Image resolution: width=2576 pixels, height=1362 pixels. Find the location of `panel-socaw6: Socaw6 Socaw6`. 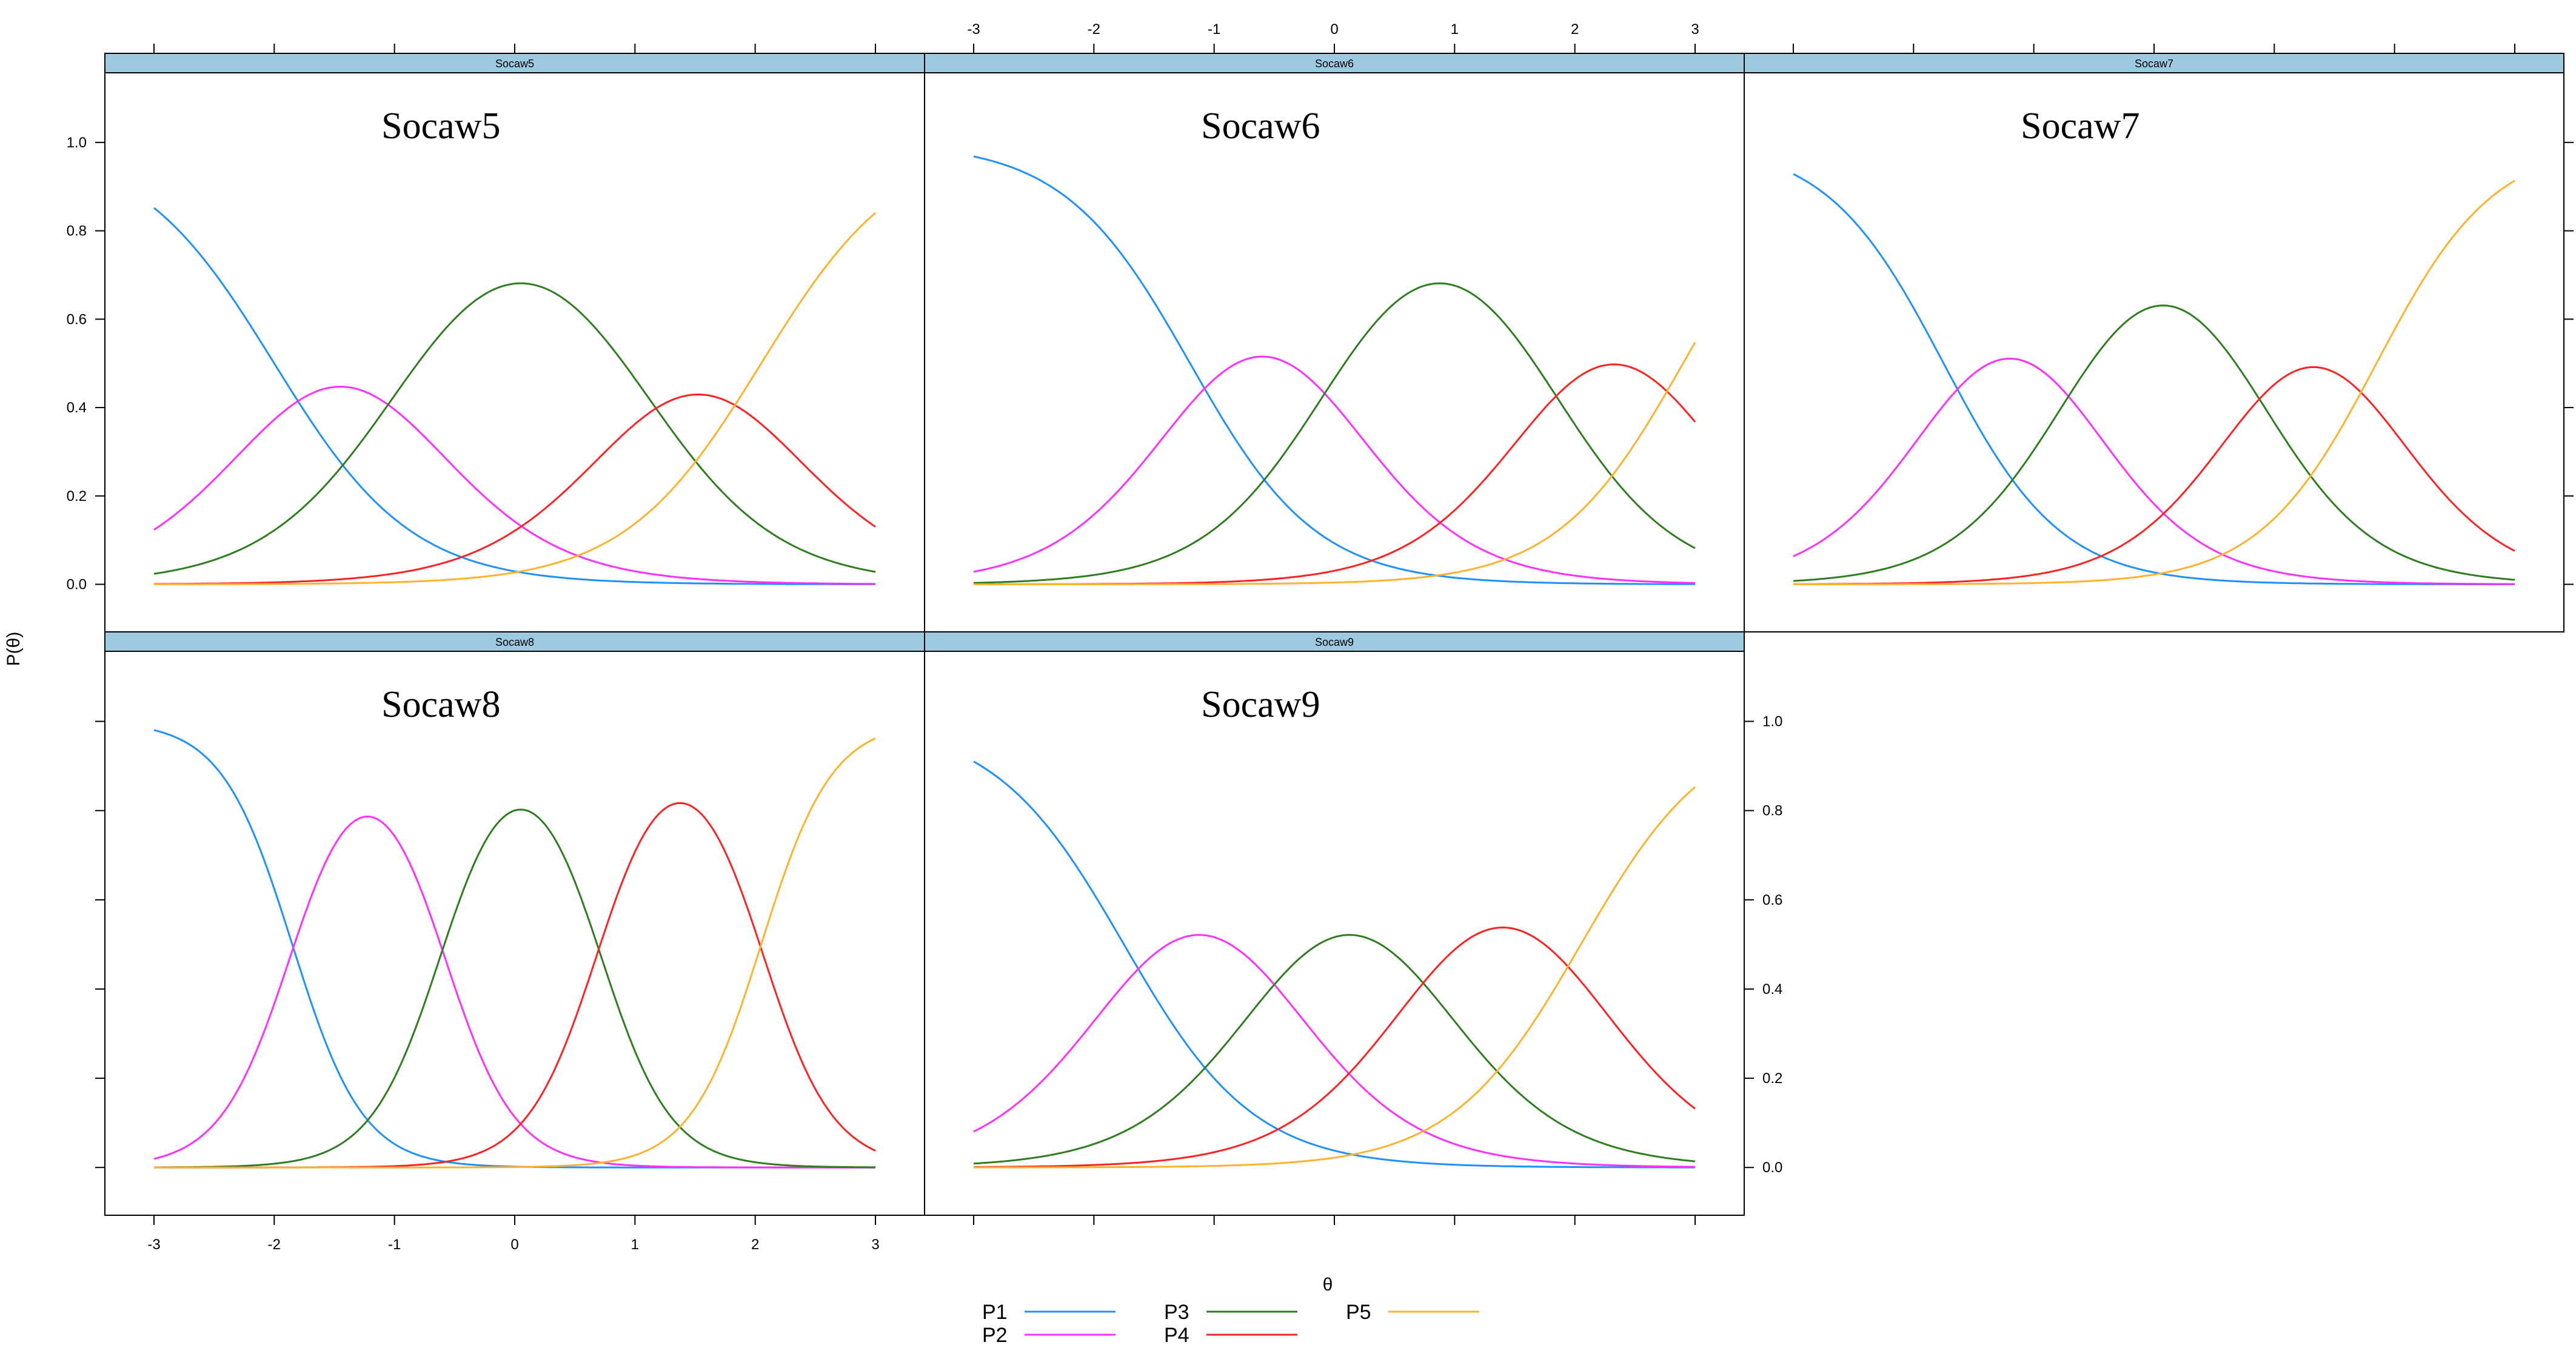

panel-socaw6: Socaw6 Socaw6 is located at coordinates (1334, 342).